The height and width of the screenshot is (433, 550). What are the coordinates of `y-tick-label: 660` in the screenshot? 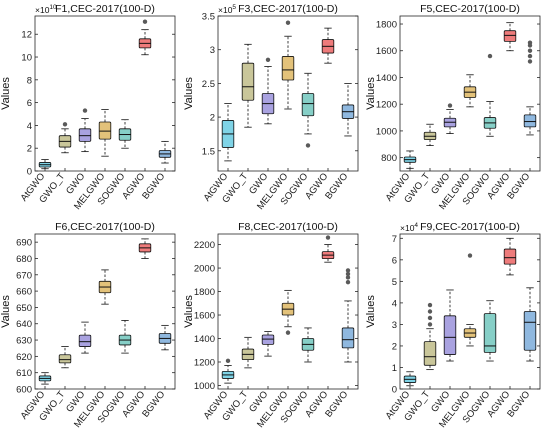 It's located at (24, 292).